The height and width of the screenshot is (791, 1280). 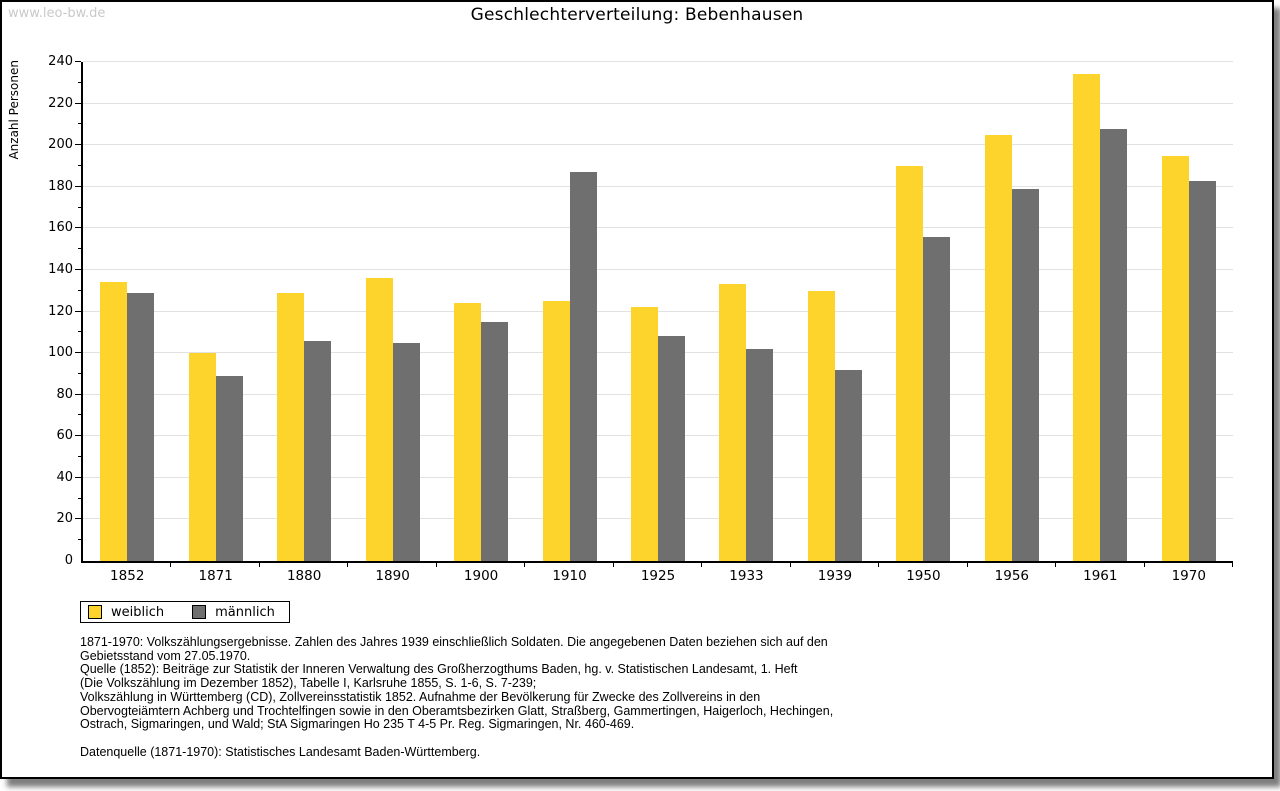 What do you see at coordinates (392, 576) in the screenshot?
I see `x-tick-label: 1890` at bounding box center [392, 576].